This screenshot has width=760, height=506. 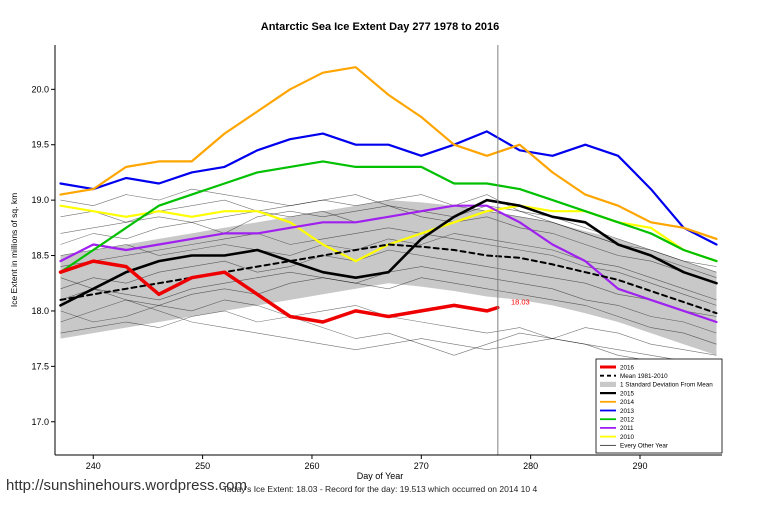 What do you see at coordinates (659, 406) in the screenshot?
I see `legend-box` at bounding box center [659, 406].